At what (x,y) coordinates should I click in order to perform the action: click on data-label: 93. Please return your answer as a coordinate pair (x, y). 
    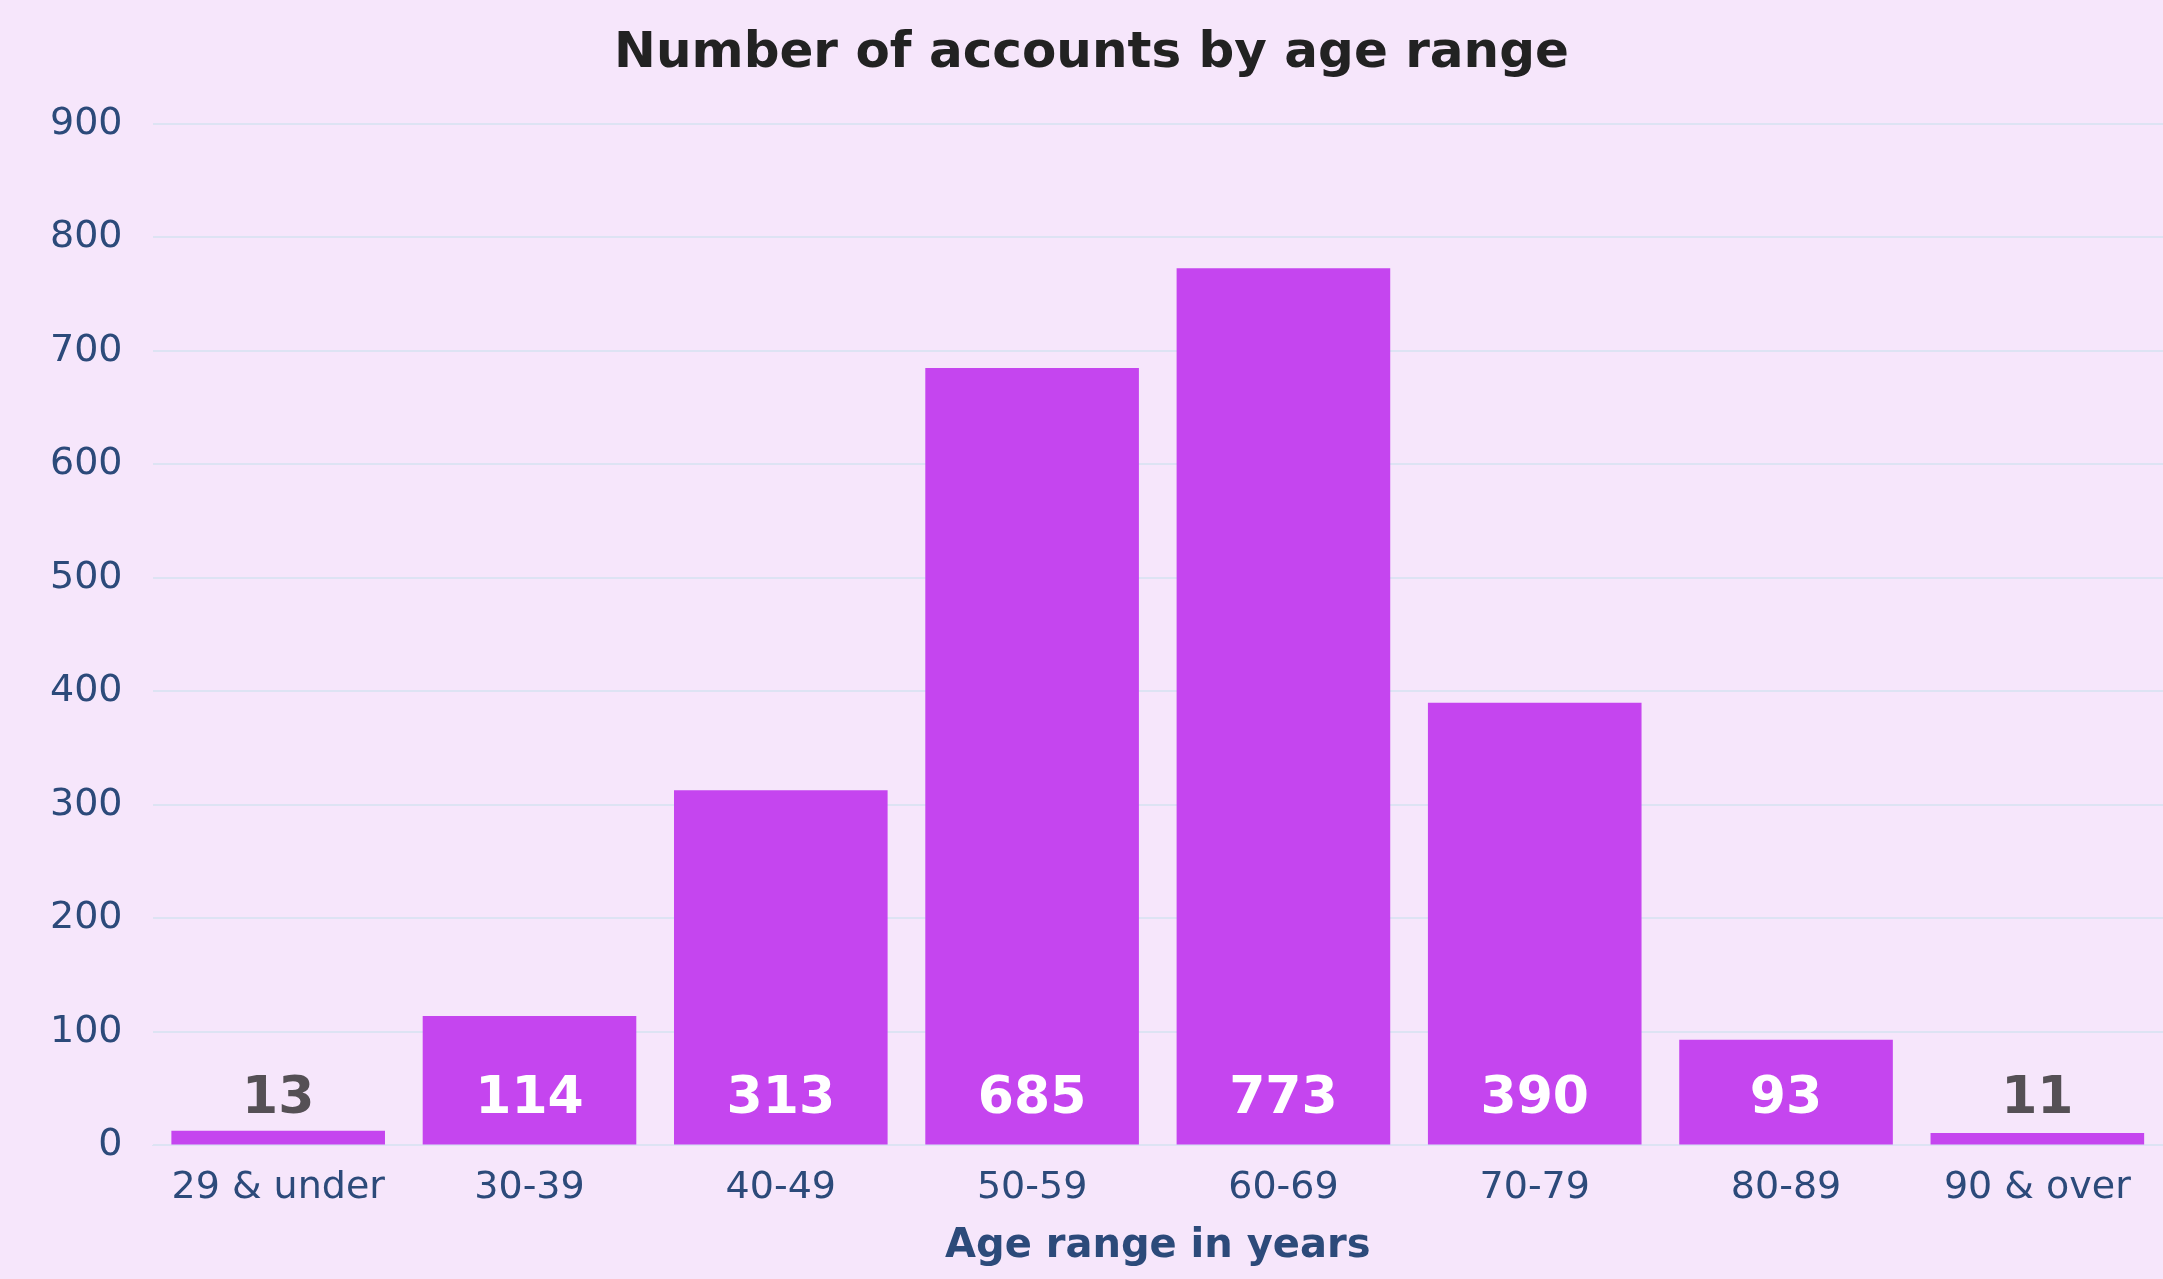
    Looking at the image, I should click on (1786, 1094).